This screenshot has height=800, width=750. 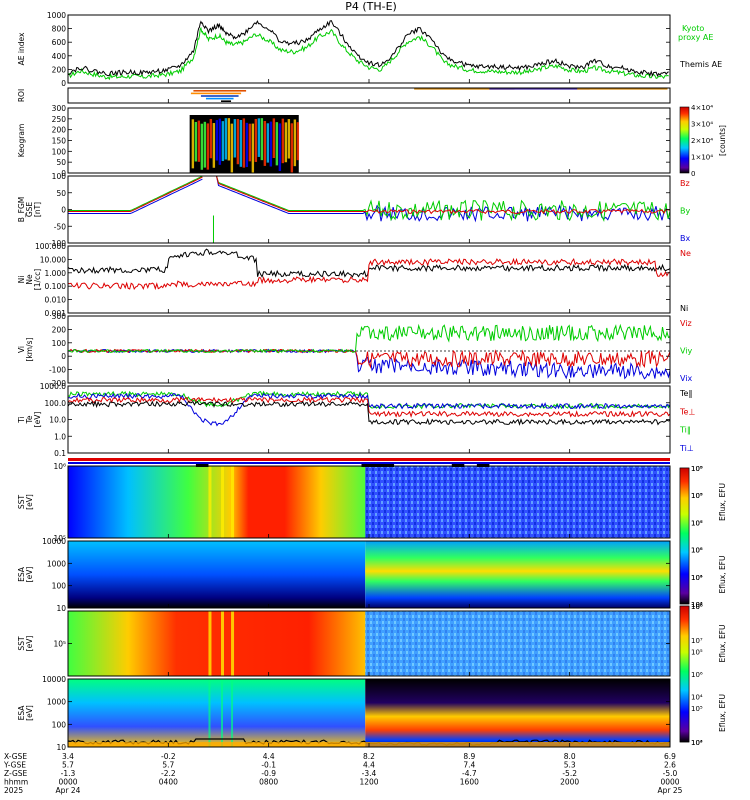 I want to click on legend-entry: Vix, so click(x=686, y=378).